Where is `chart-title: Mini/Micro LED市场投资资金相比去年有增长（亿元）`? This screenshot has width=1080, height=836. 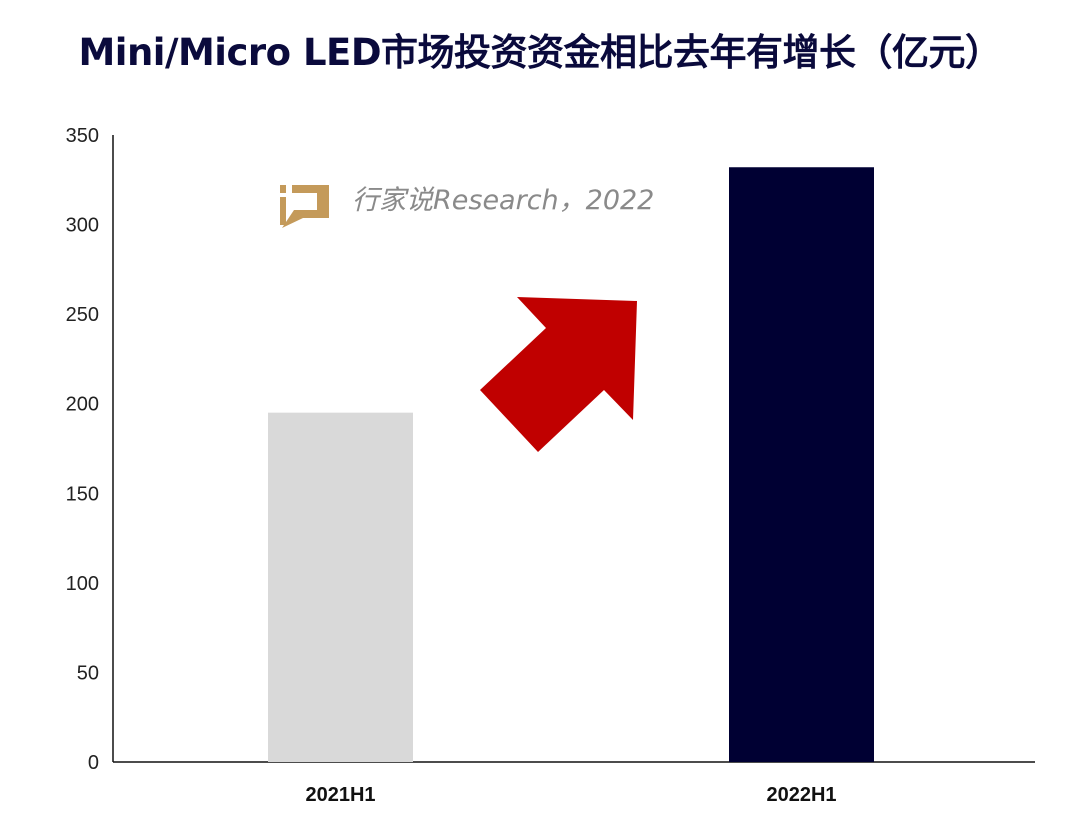 chart-title: Mini/Micro LED市场投资资金相比去年有增长（亿元） is located at coordinates (540, 52).